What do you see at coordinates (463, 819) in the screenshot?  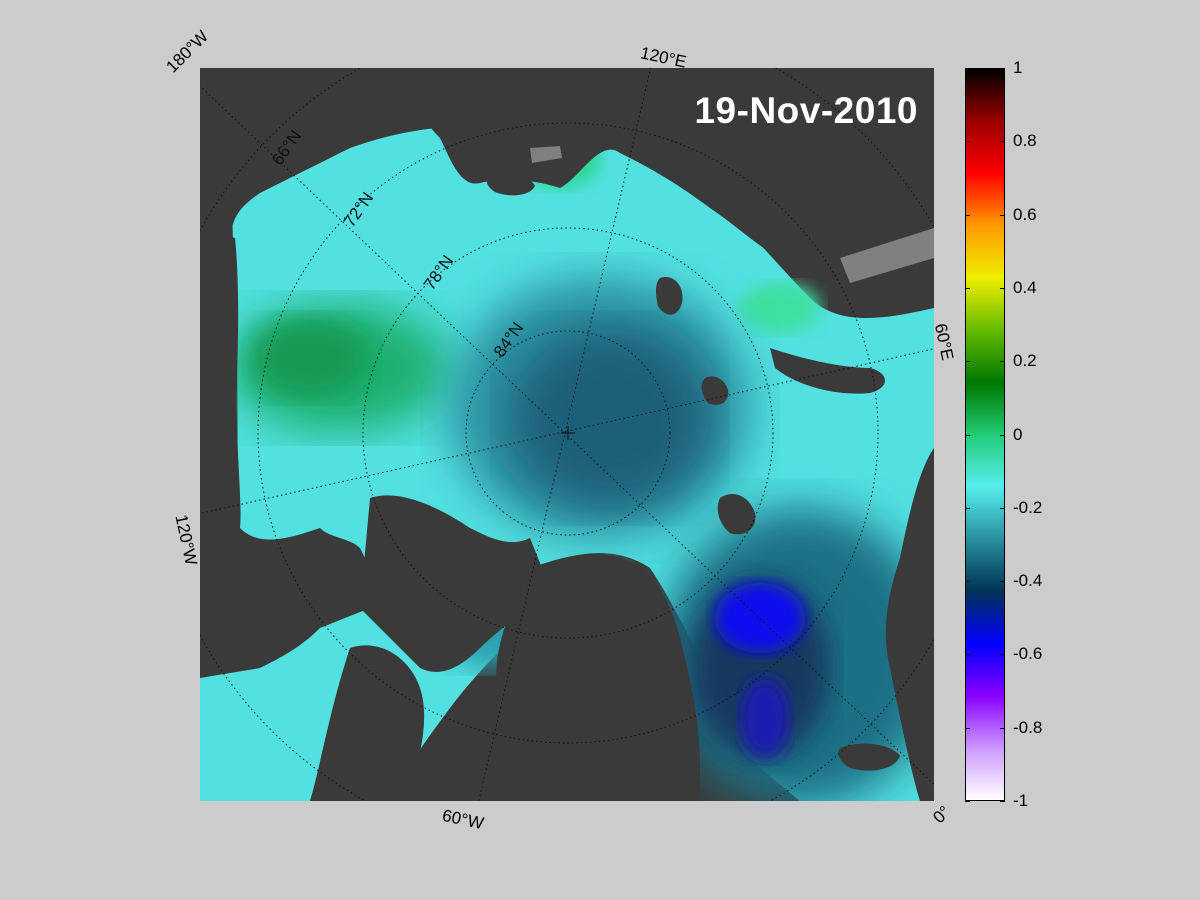 I see `lon-label-60w: 60°W` at bounding box center [463, 819].